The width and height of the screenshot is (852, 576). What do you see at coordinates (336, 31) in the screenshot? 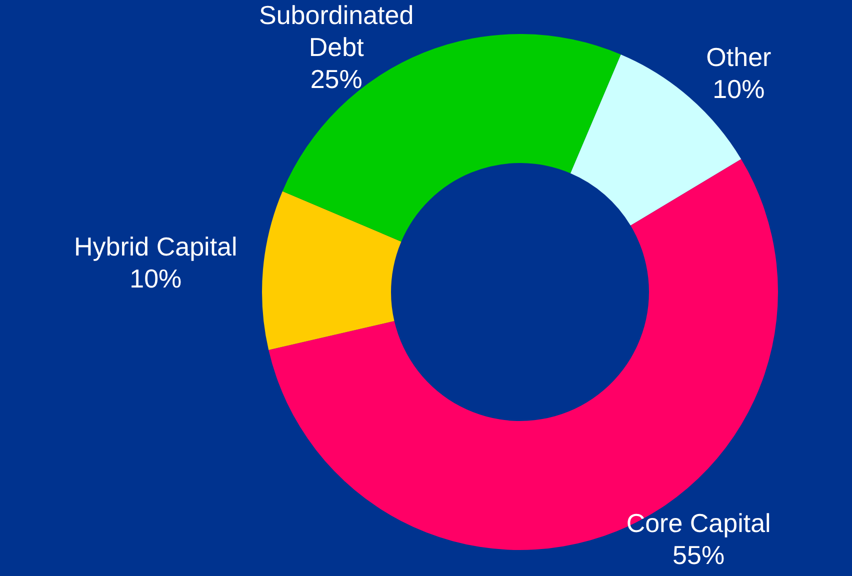
I see `slice-label: Subordinated Debt` at bounding box center [336, 31].